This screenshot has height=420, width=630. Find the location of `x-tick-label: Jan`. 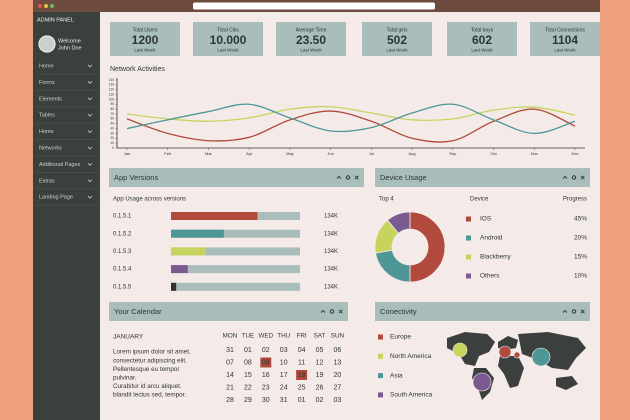

x-tick-label: Jan is located at coordinates (127, 153).